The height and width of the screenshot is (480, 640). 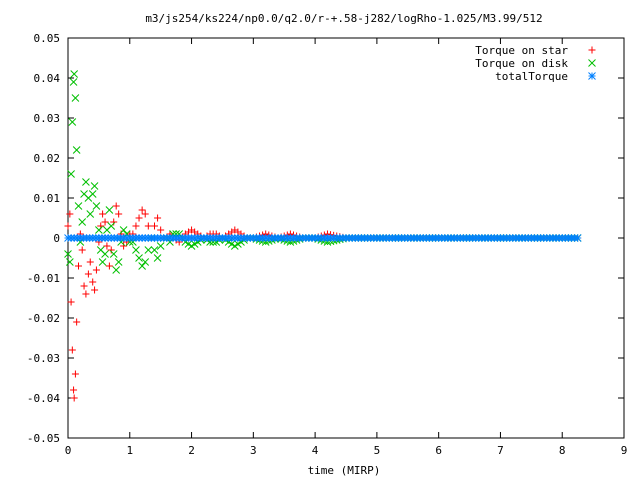 I want to click on y-tick-label: 0, so click(x=56, y=238).